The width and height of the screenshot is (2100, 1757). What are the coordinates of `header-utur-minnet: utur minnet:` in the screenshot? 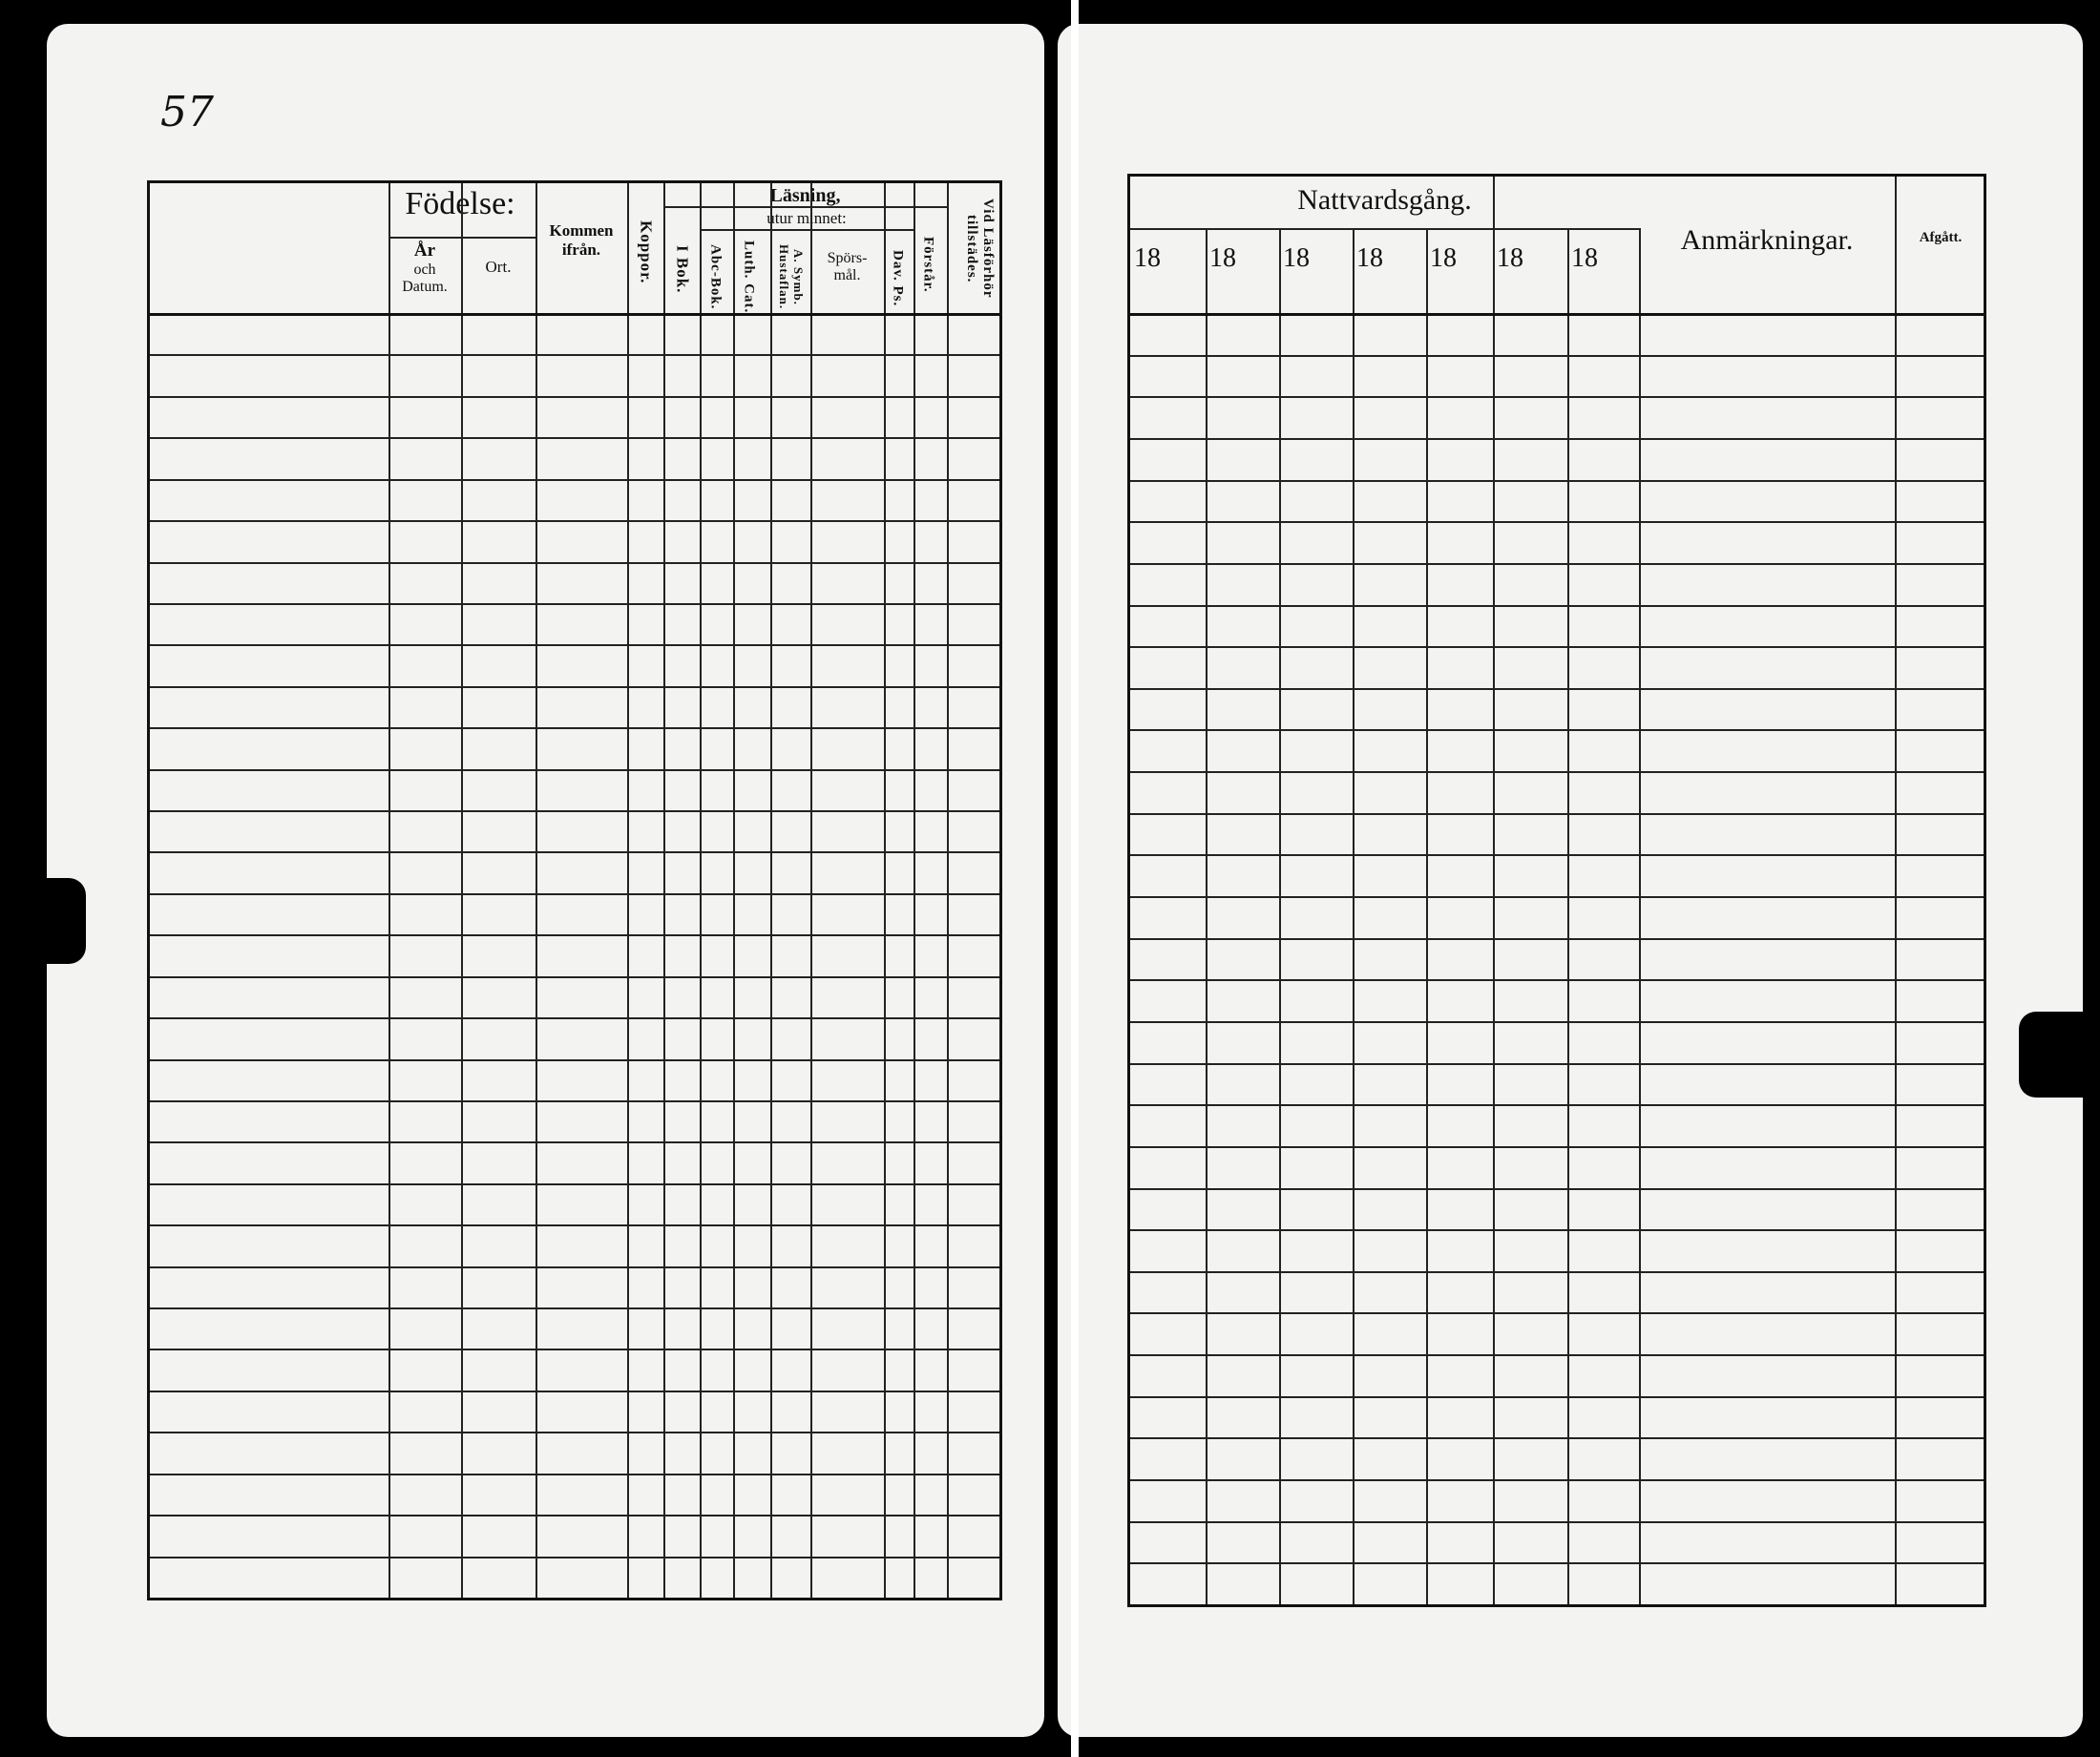 It's located at (806, 218).